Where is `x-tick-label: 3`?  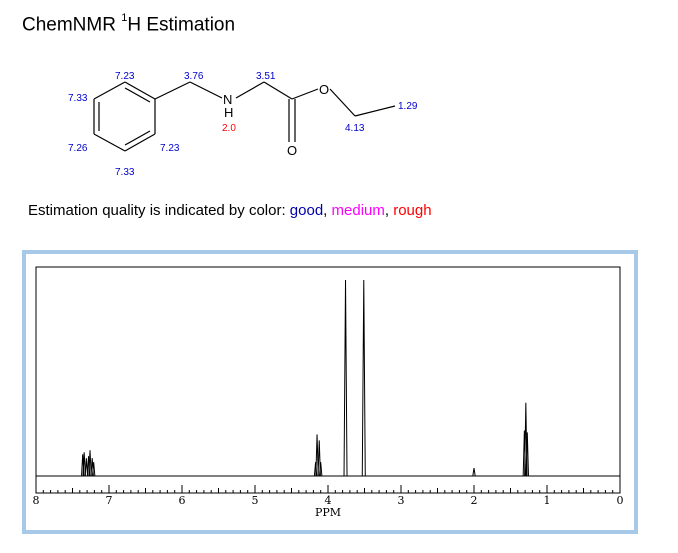 x-tick-label: 3 is located at coordinates (401, 500).